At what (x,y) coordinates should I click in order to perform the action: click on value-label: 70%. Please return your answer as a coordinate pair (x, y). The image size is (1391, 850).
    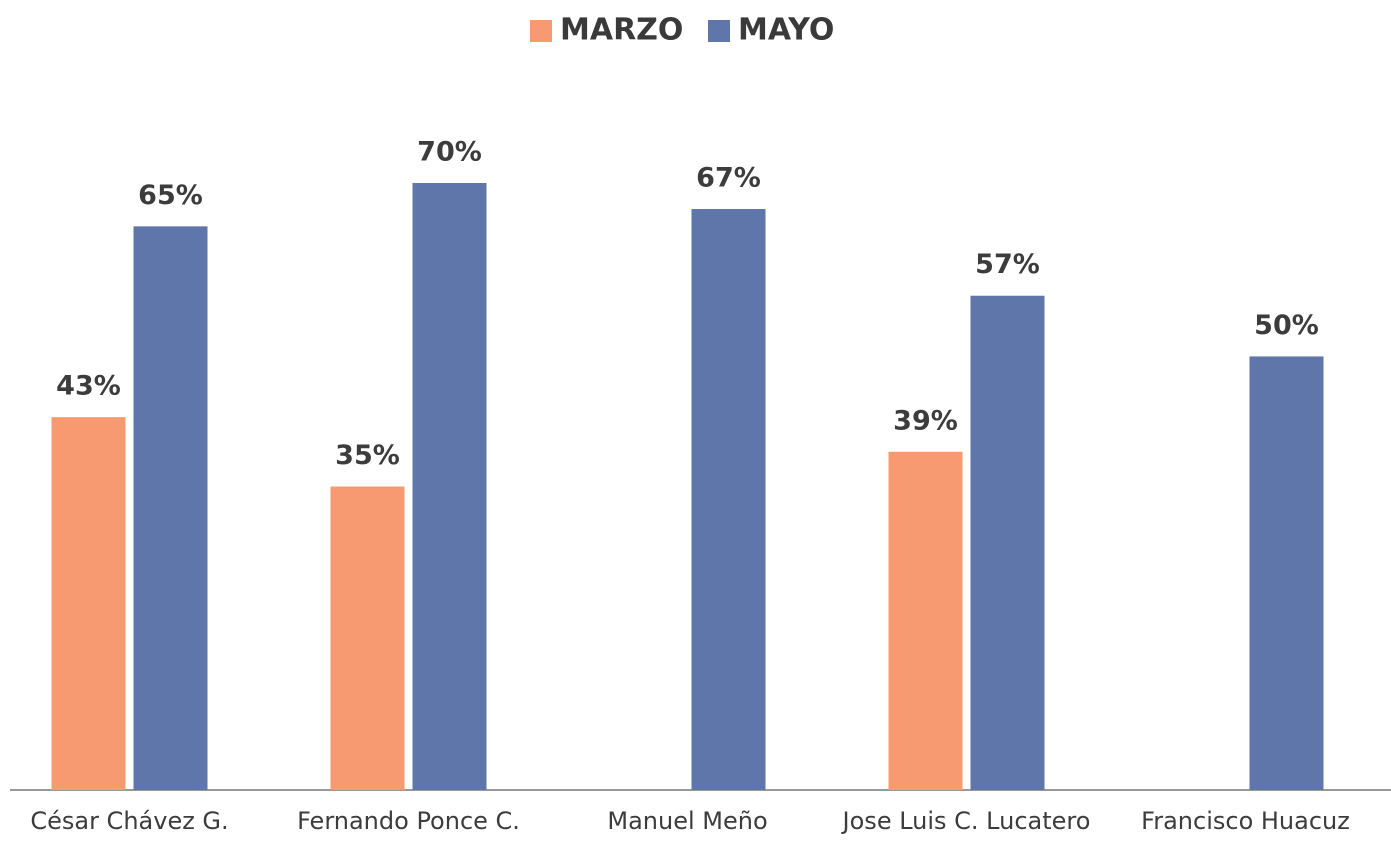
    Looking at the image, I should click on (449, 152).